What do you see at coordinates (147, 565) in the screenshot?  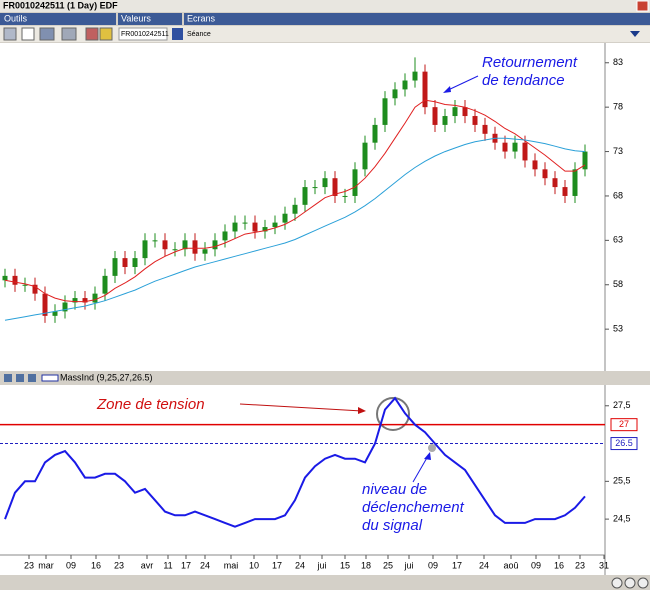 I see `x-tick-label: avr` at bounding box center [147, 565].